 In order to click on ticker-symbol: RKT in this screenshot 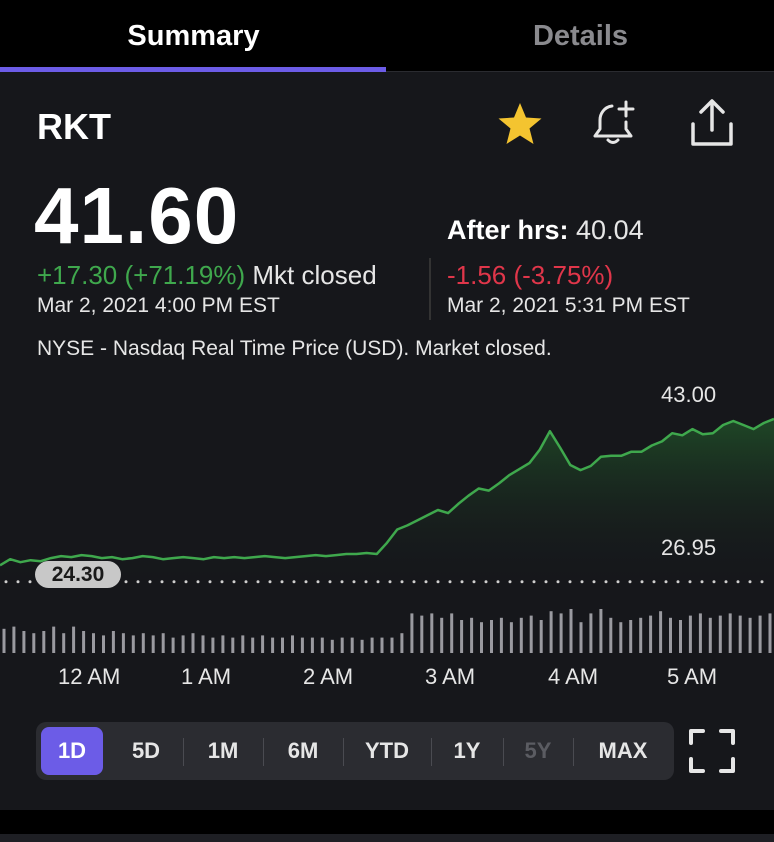, I will do `click(74, 126)`.